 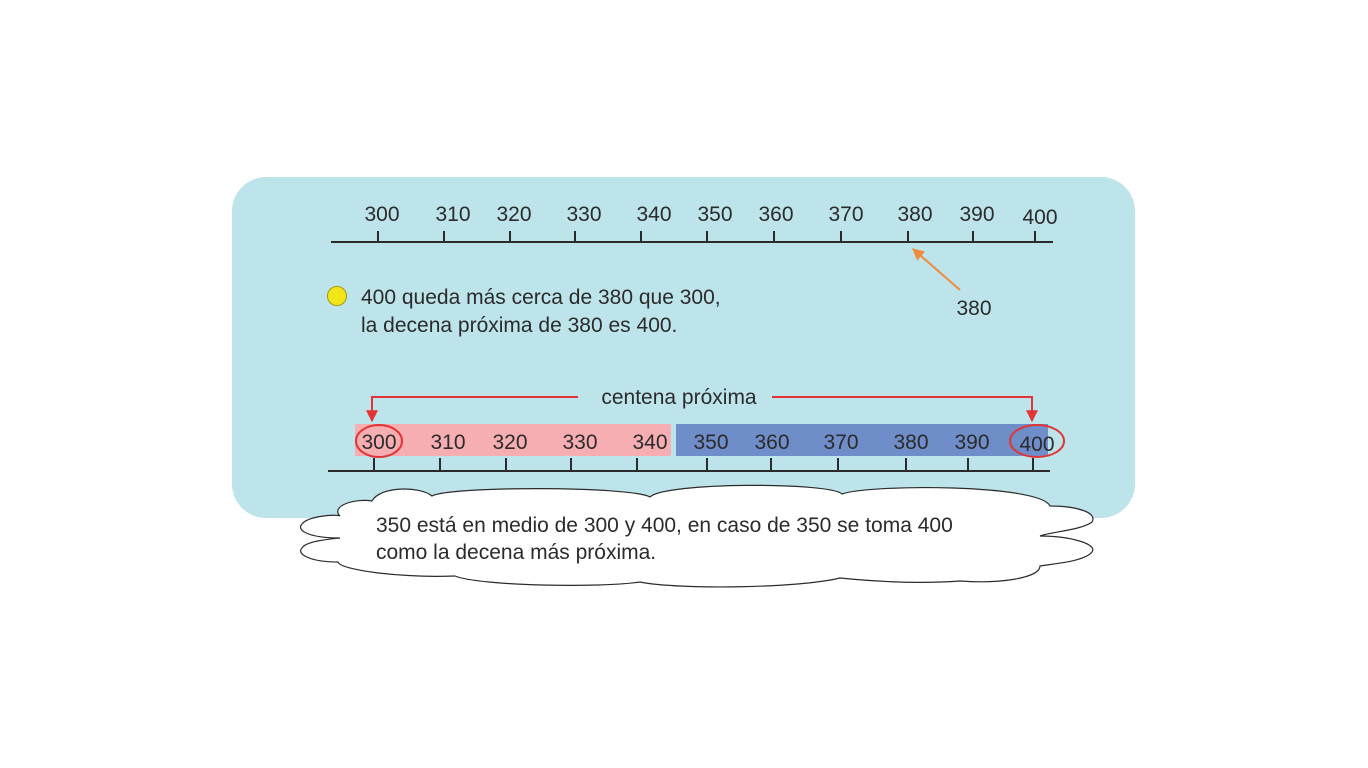 What do you see at coordinates (714, 214) in the screenshot?
I see `top-tick-label-350: 350` at bounding box center [714, 214].